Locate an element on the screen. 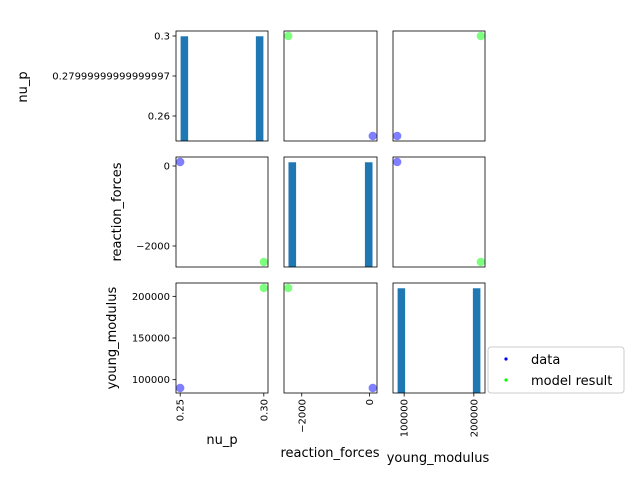  x-label-nu-p: nu_p is located at coordinates (221, 440).